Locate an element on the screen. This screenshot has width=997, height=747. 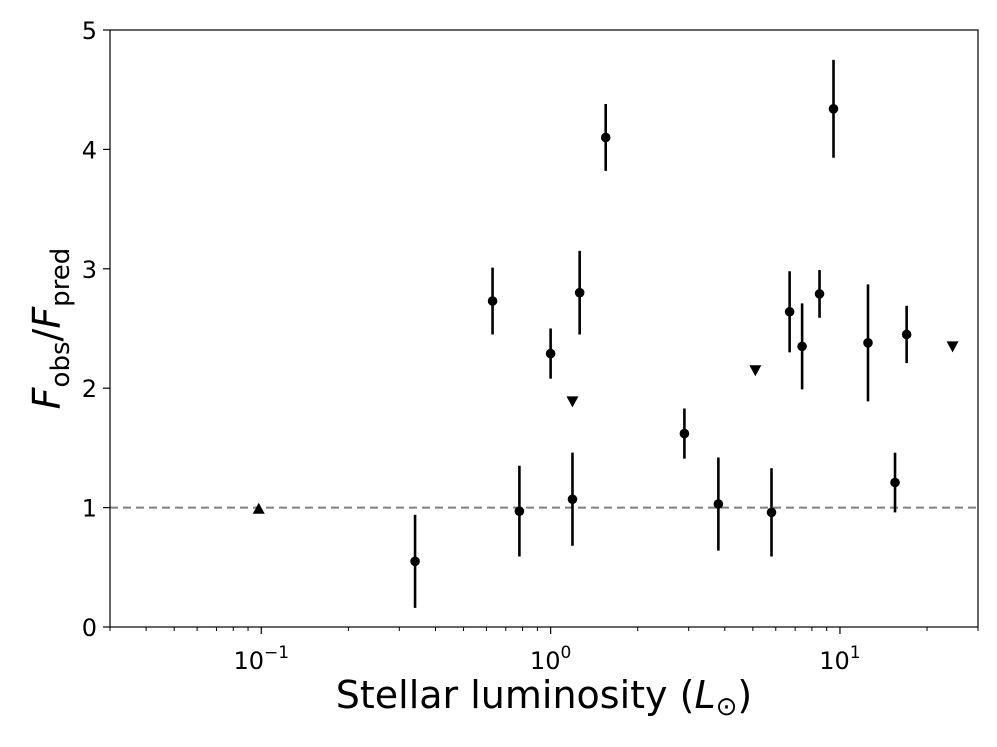
x-tick-label: 10¹ is located at coordinates (839, 659).